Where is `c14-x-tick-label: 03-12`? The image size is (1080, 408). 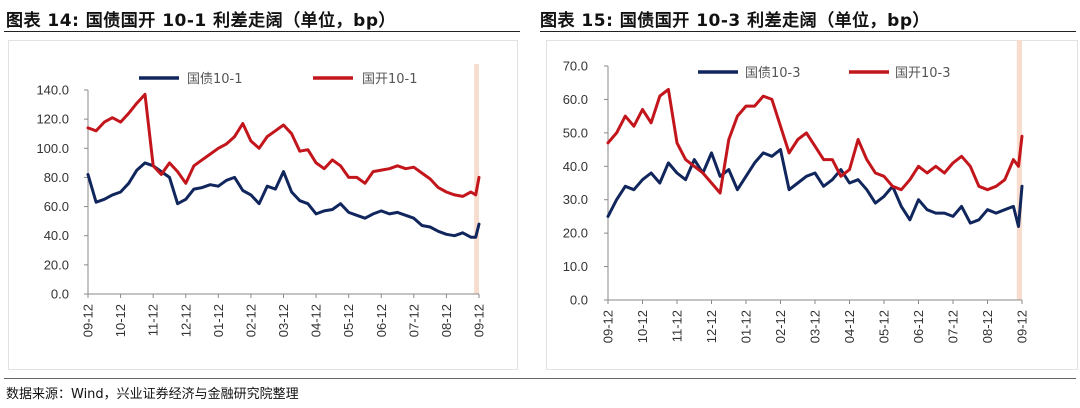 c14-x-tick-label: 03-12 is located at coordinates (283, 320).